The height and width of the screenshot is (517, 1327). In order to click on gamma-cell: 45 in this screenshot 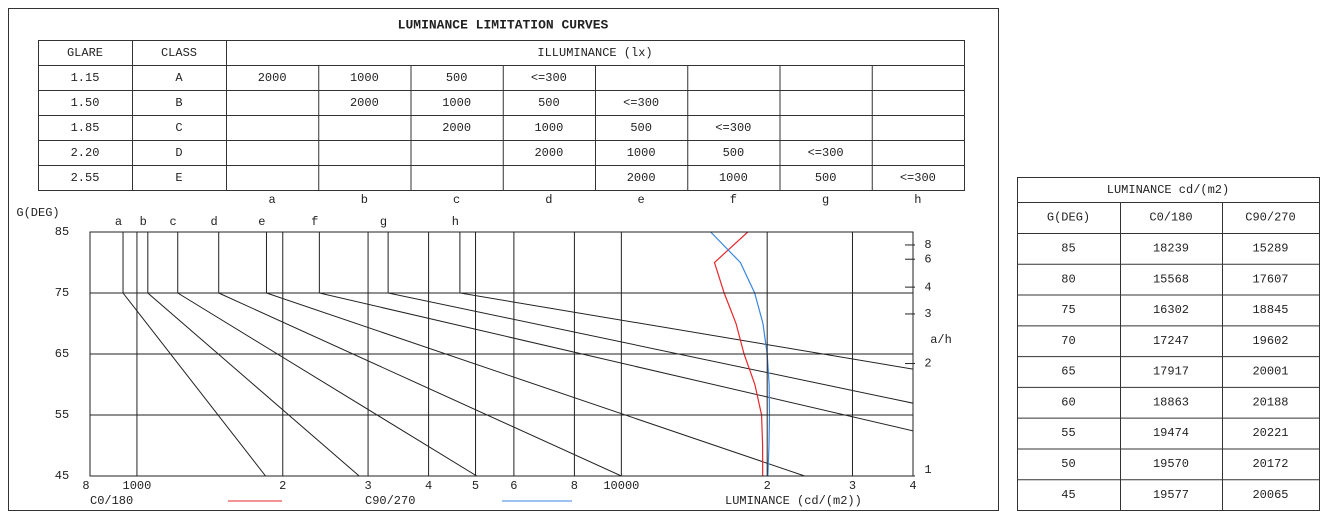, I will do `click(1068, 495)`.